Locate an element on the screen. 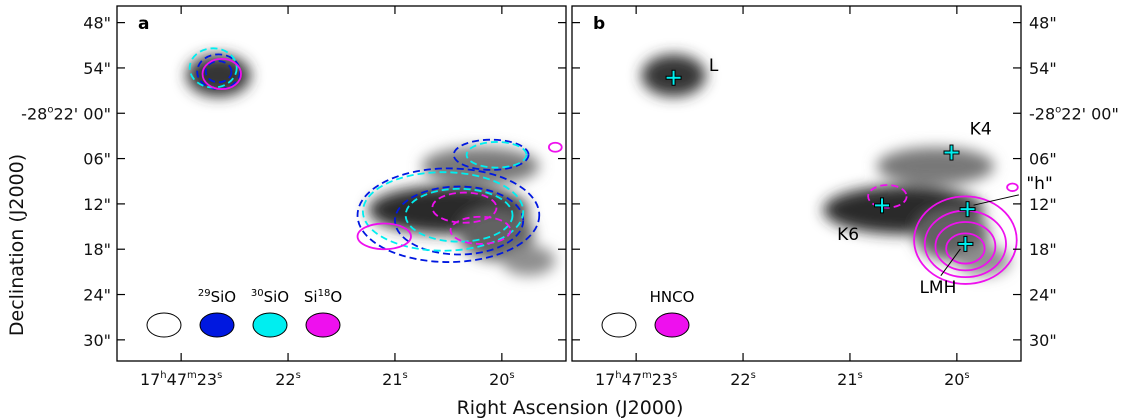  source-marker-L is located at coordinates (673, 77).